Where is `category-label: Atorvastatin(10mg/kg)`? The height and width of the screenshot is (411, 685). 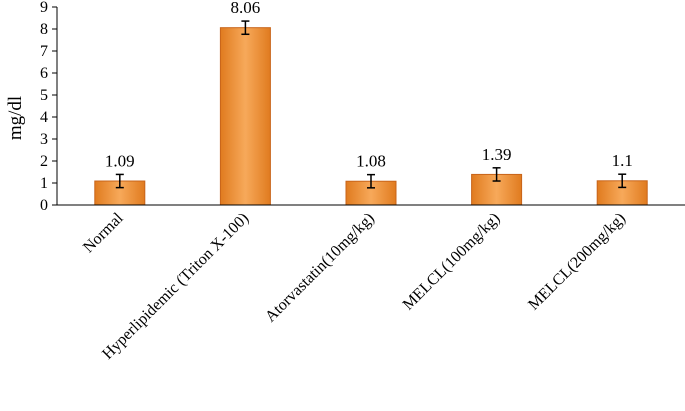 category-label: Atorvastatin(10mg/kg) is located at coordinates (320, 268).